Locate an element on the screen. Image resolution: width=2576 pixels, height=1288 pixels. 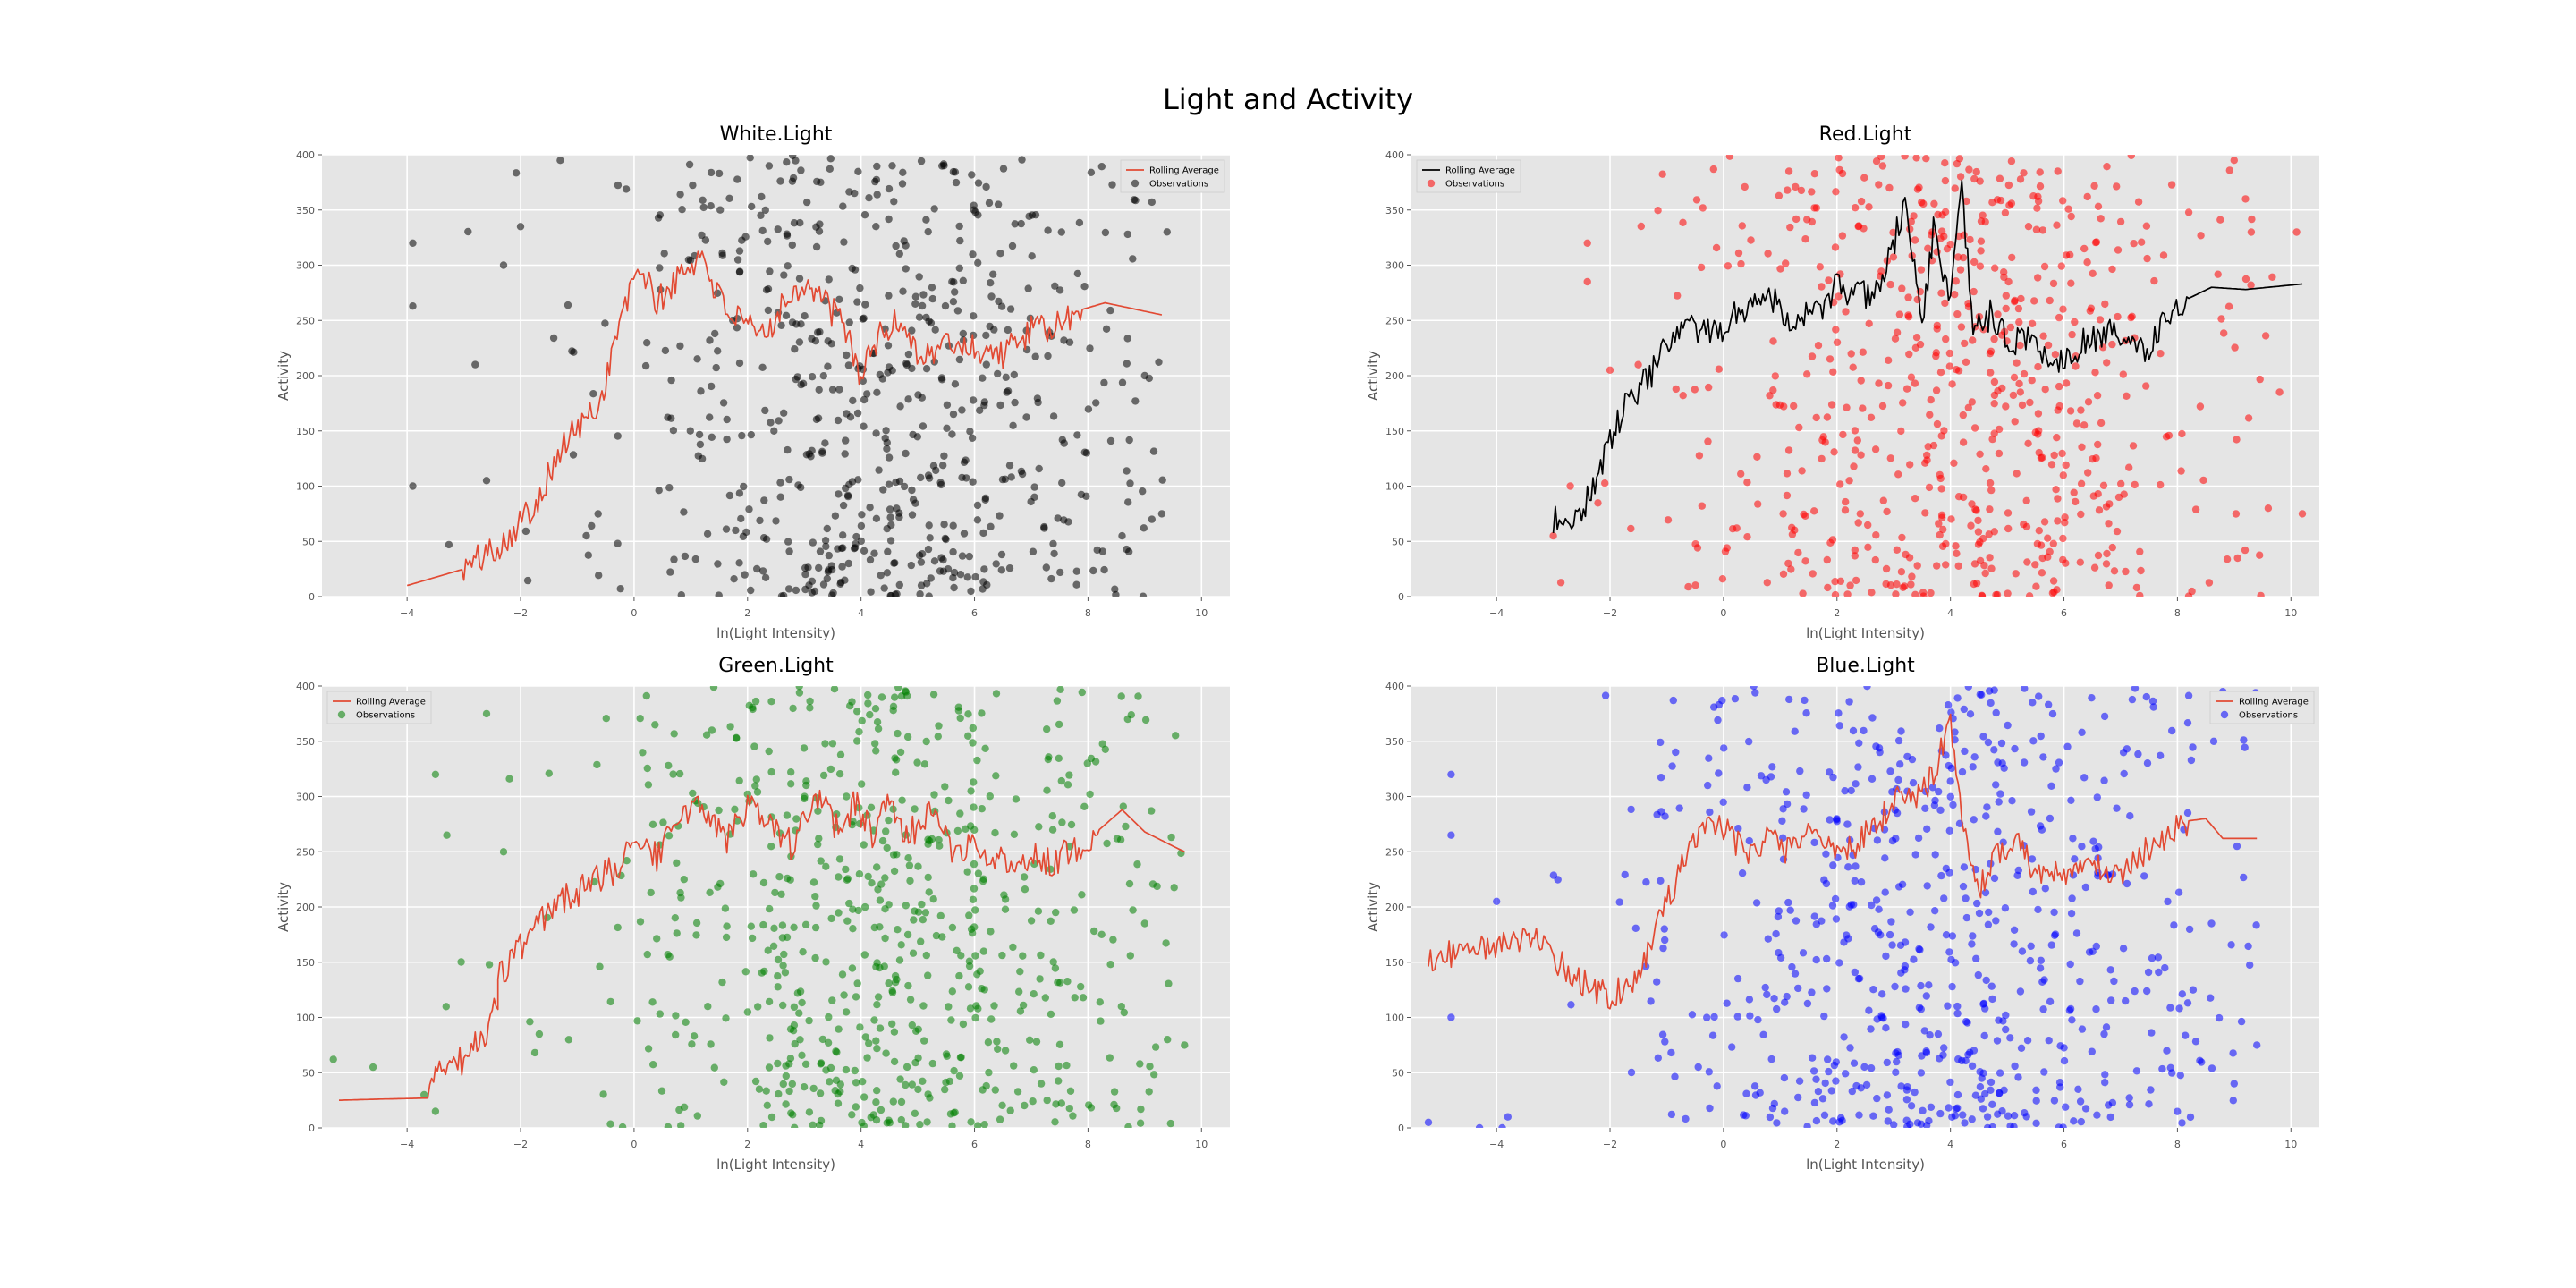
x-tick-label: 6 is located at coordinates (2064, 613).